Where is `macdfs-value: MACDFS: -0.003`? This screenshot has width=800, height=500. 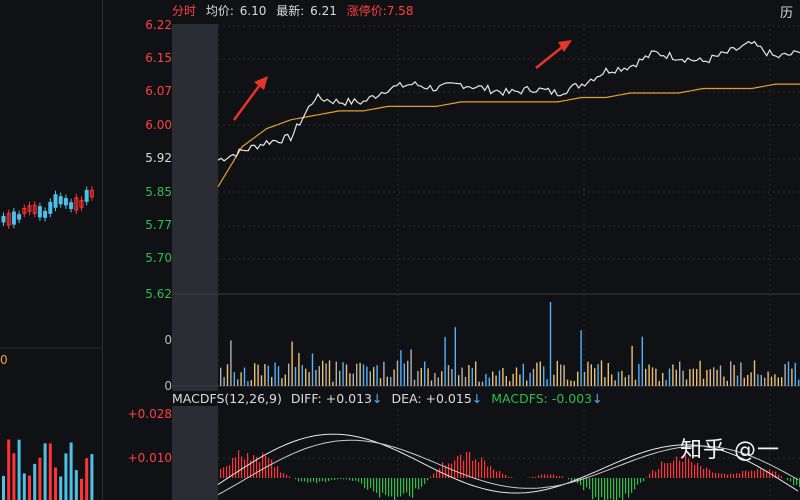 macdfs-value: MACDFS: -0.003 is located at coordinates (542, 398).